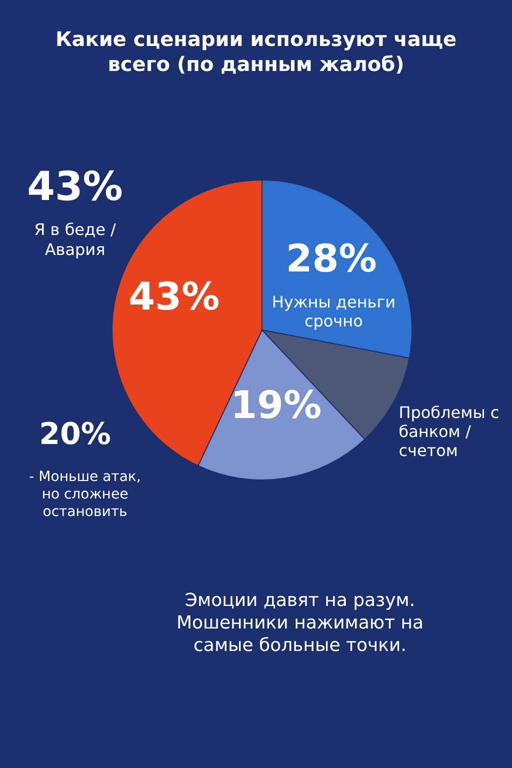  I want to click on chart-title: Какие сценарии используют чаще всего (по данным жалоб), so click(256, 51).